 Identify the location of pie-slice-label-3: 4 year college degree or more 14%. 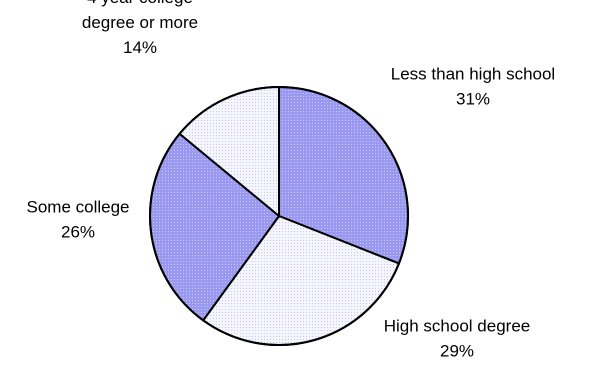
(140, 28).